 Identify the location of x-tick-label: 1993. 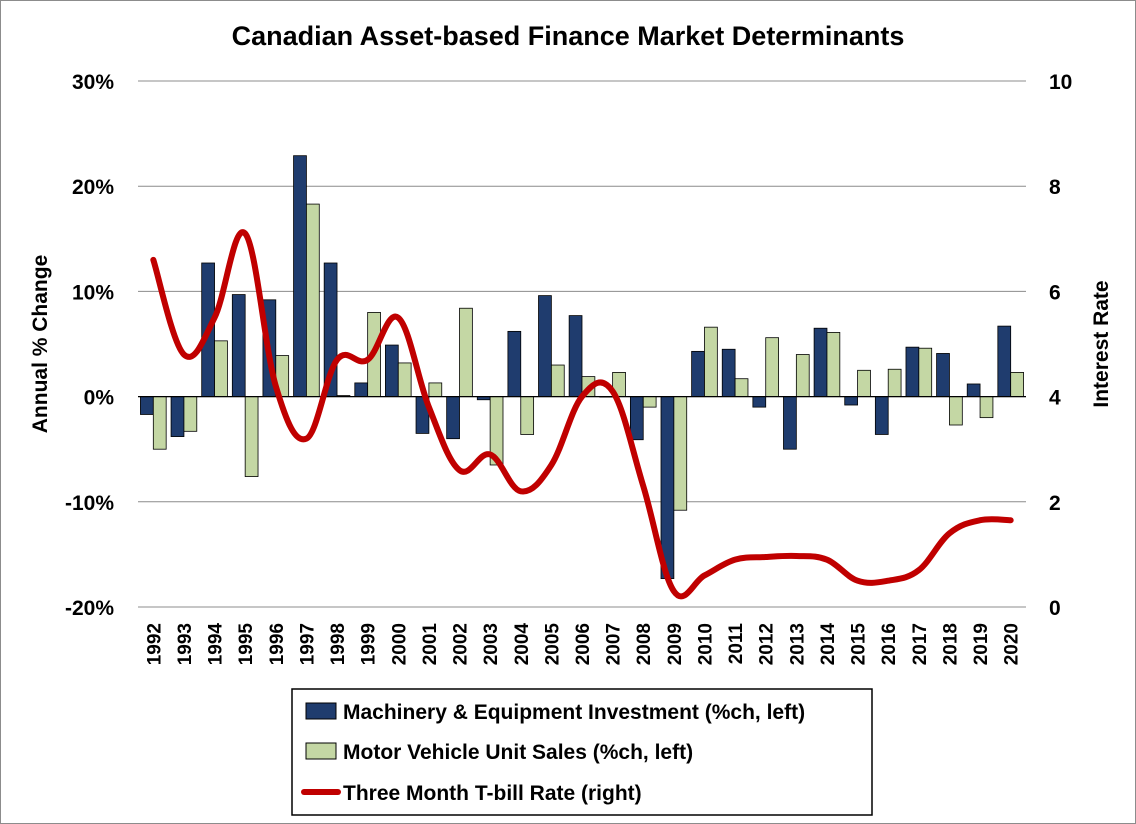
(185, 644).